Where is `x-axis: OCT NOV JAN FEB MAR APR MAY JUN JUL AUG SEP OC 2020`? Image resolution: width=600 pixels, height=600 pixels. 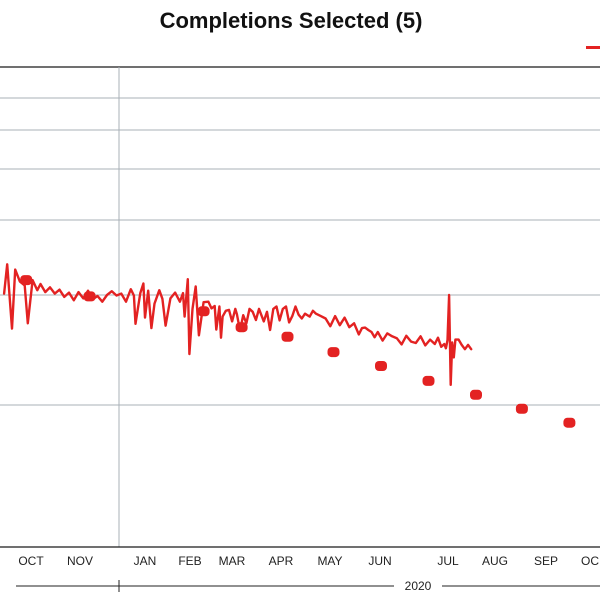 x-axis: OCT NOV JAN FEB MAR APR MAY JUN JUL AUG SEP OC 2020 is located at coordinates (300, 569).